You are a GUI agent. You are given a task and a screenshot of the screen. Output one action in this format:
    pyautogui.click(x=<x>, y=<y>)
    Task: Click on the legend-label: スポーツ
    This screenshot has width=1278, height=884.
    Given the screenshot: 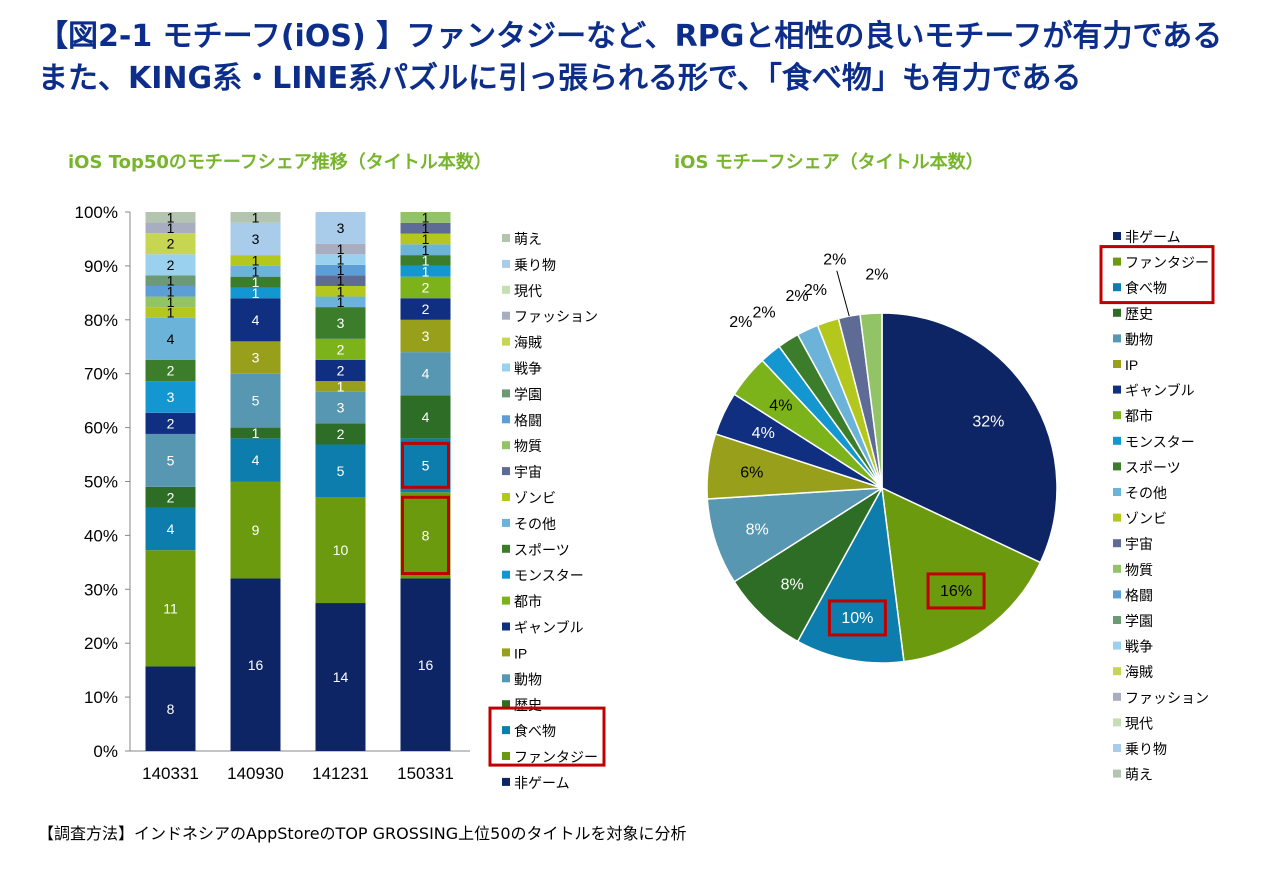 What is the action you would take?
    pyautogui.click(x=1153, y=467)
    